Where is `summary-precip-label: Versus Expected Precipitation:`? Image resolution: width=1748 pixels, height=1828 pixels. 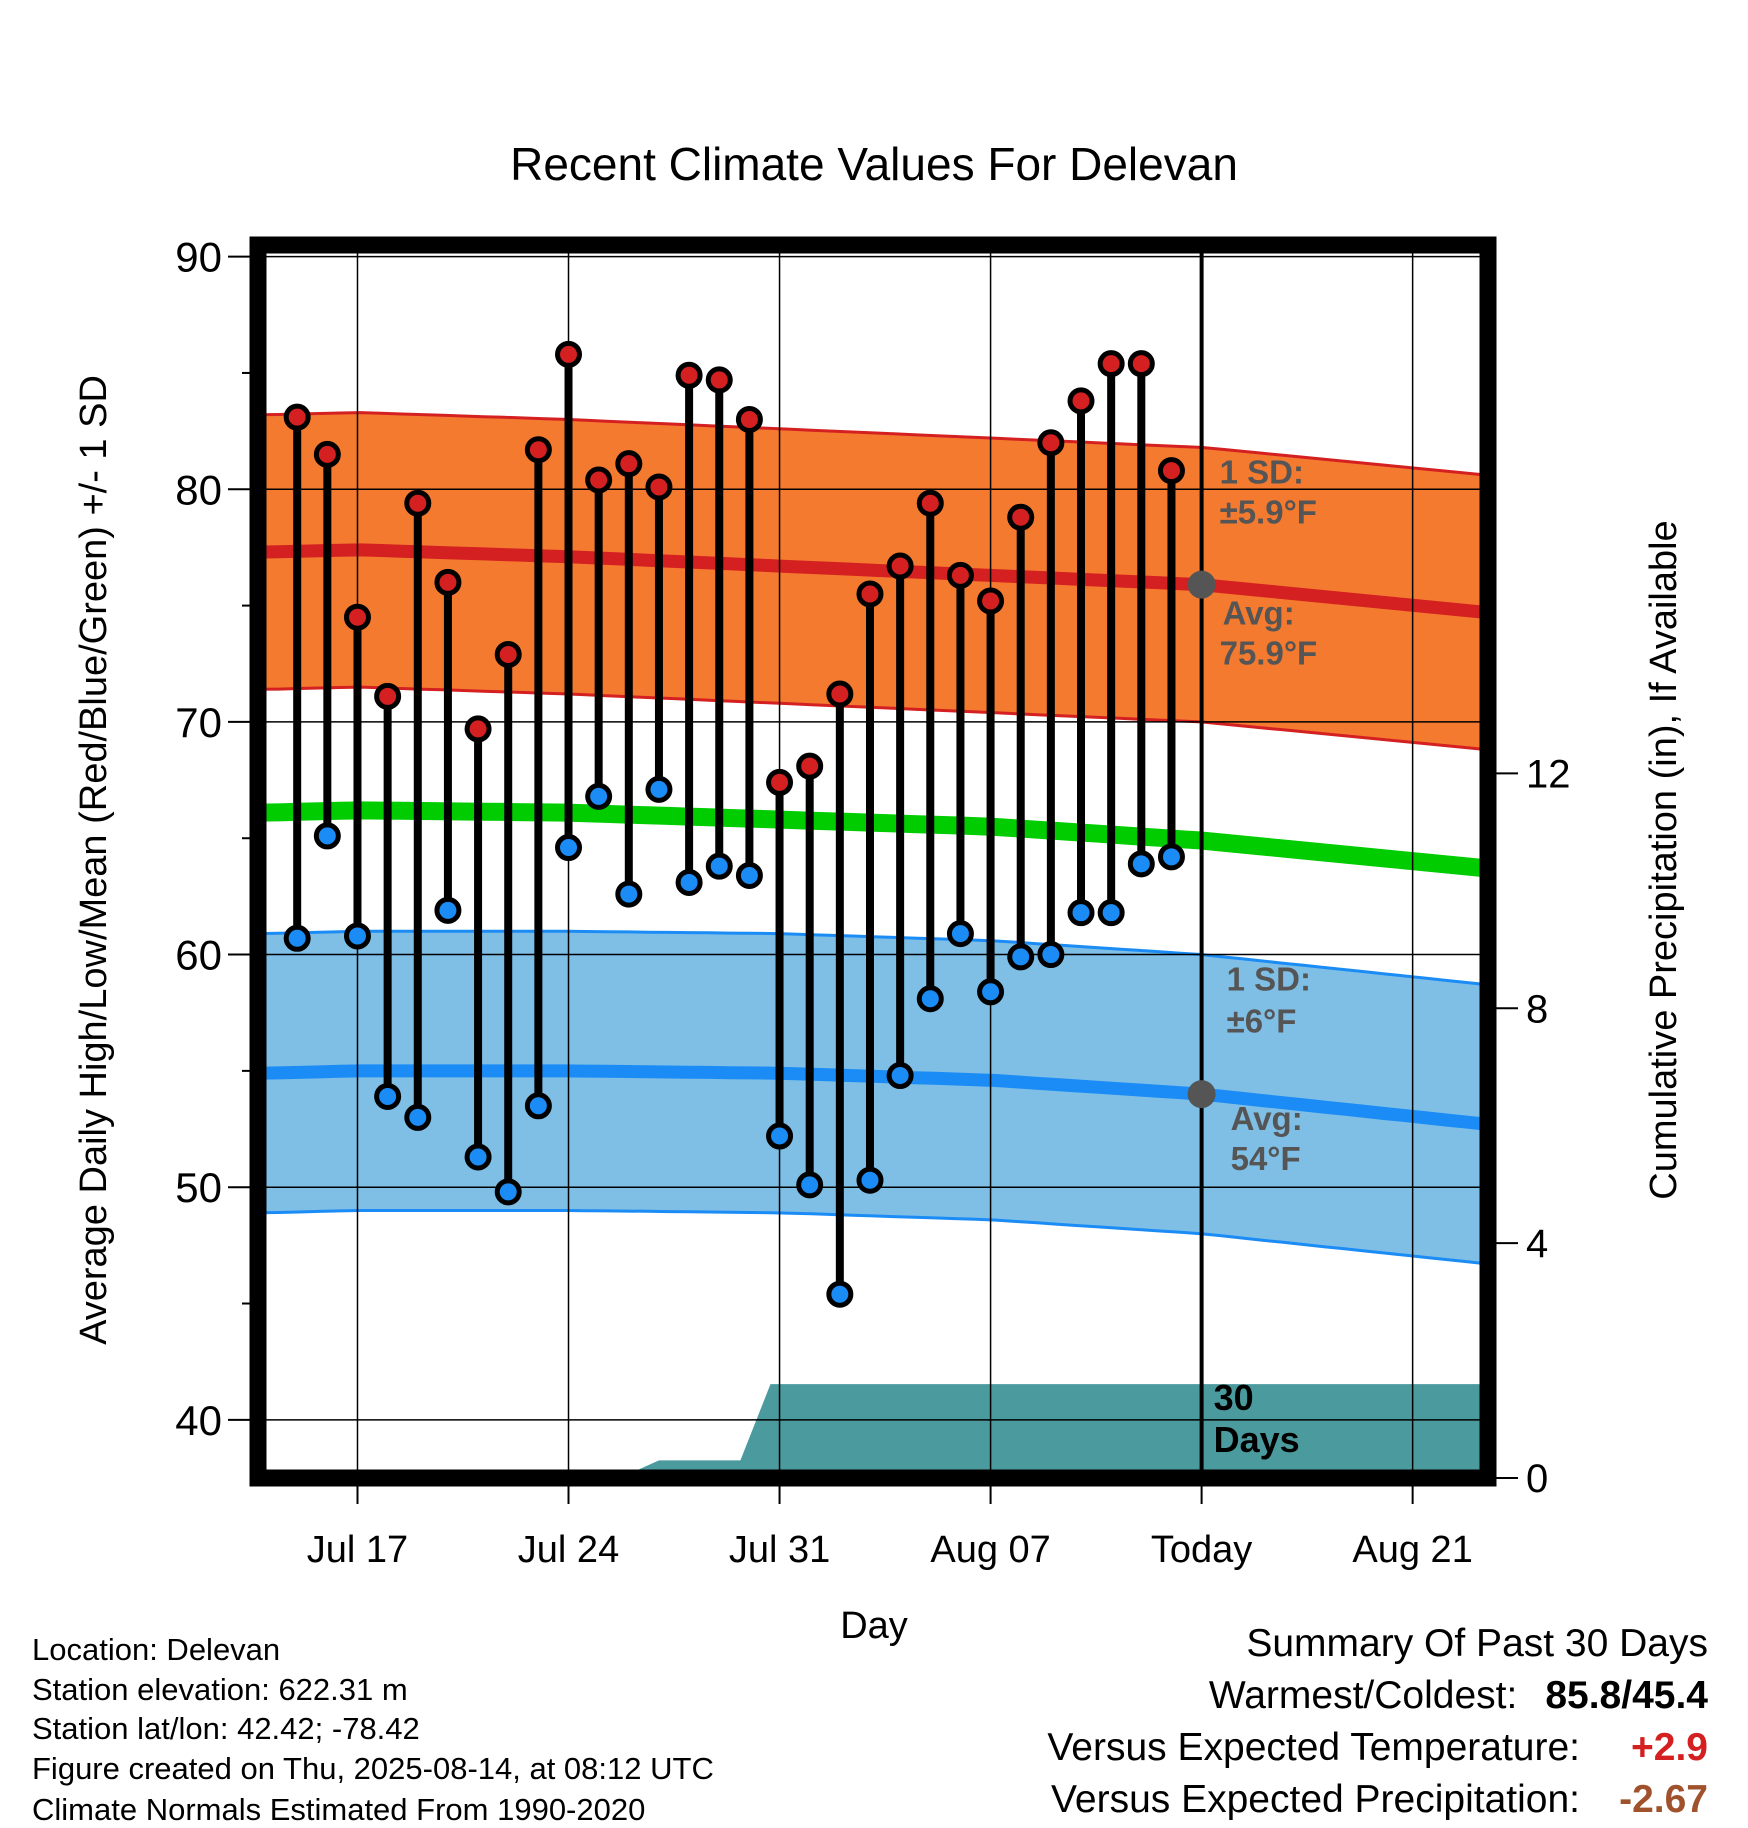
summary-precip-label: Versus Expected Precipitation: is located at coordinates (1315, 1799).